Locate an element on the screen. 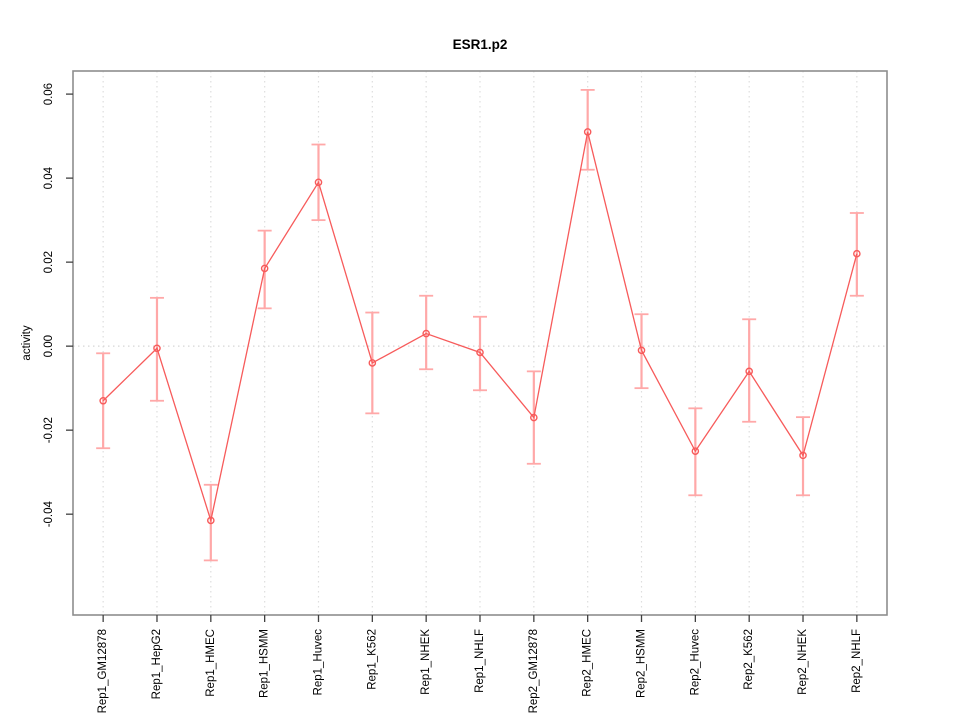 This screenshot has width=960, height=720. x-tick-label: Rep2_Huvec is located at coordinates (695, 662).